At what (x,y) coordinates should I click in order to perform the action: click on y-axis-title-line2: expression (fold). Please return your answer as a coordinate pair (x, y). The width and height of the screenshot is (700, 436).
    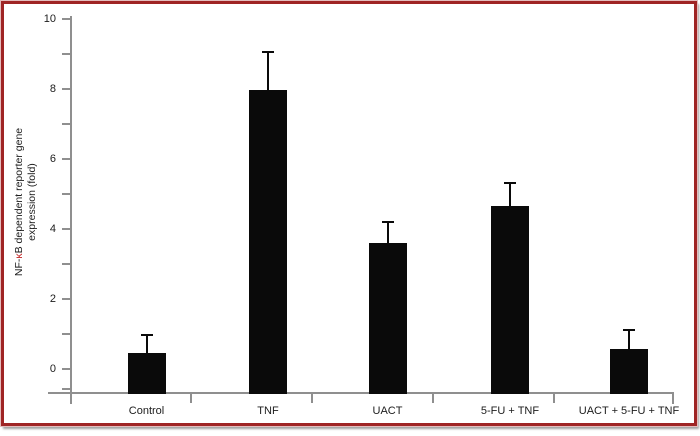
    Looking at the image, I should click on (31, 202).